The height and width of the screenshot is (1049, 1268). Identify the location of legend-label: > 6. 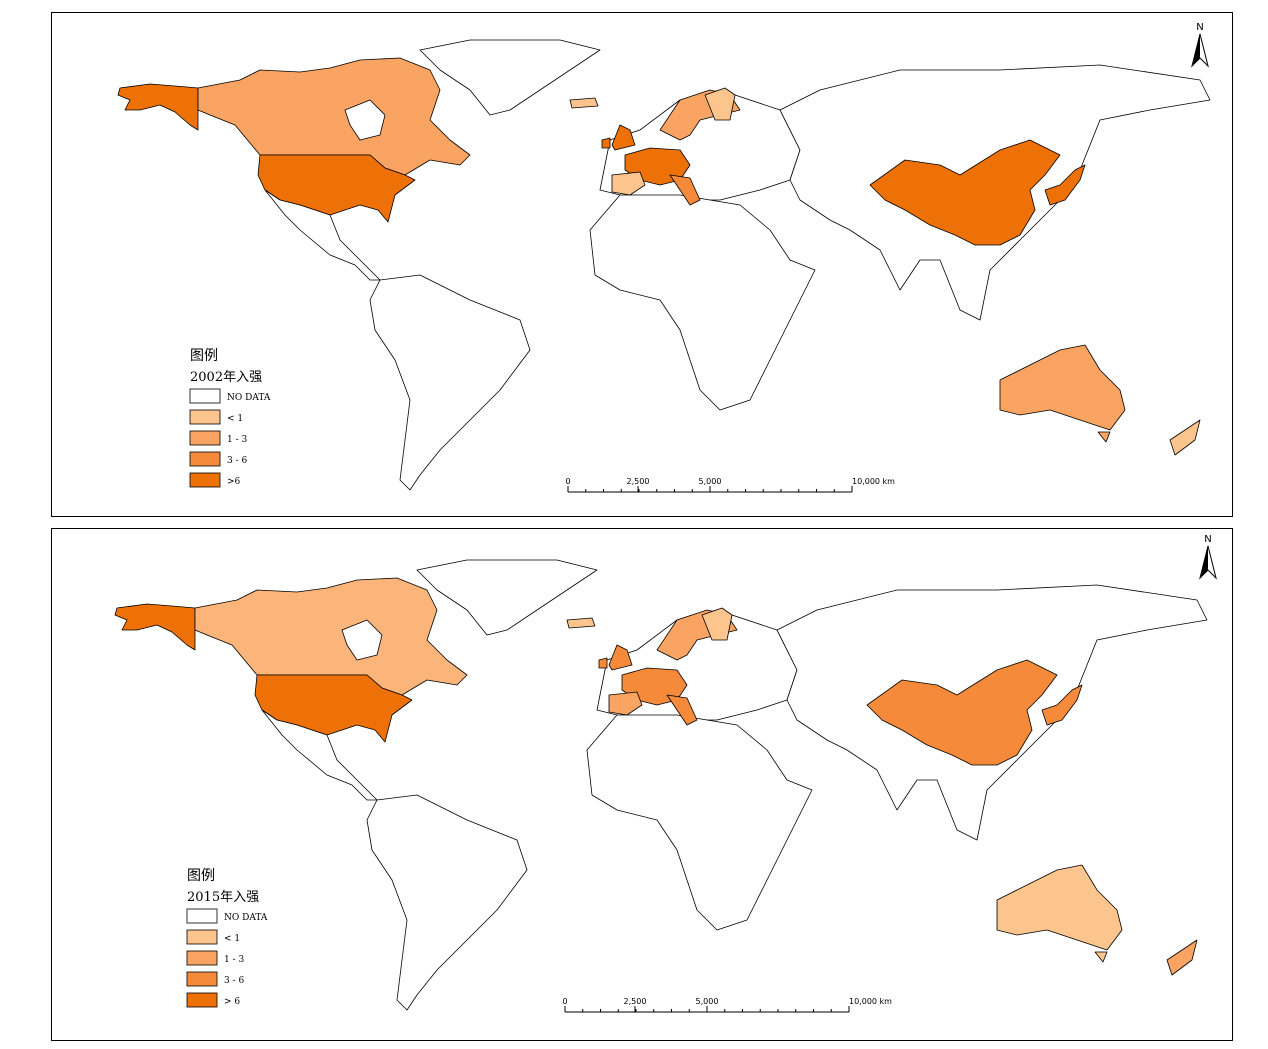
(232, 1002).